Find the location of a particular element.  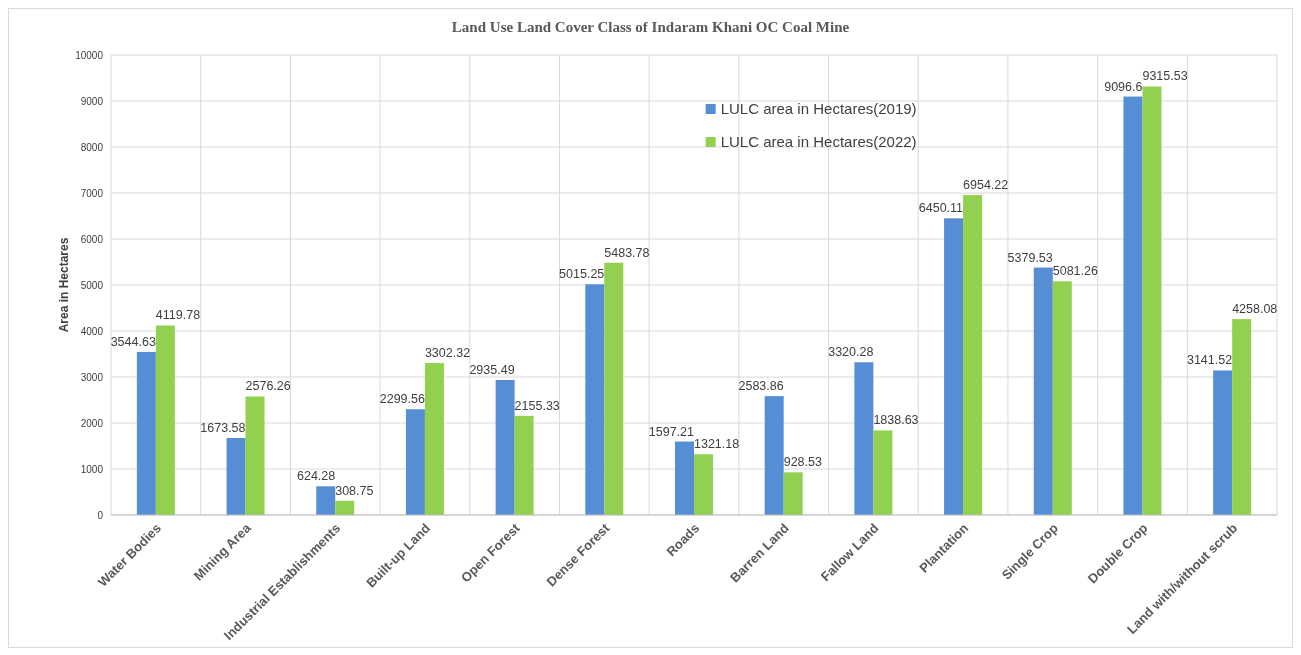

y-tick-label: 7000 is located at coordinates (92, 193).